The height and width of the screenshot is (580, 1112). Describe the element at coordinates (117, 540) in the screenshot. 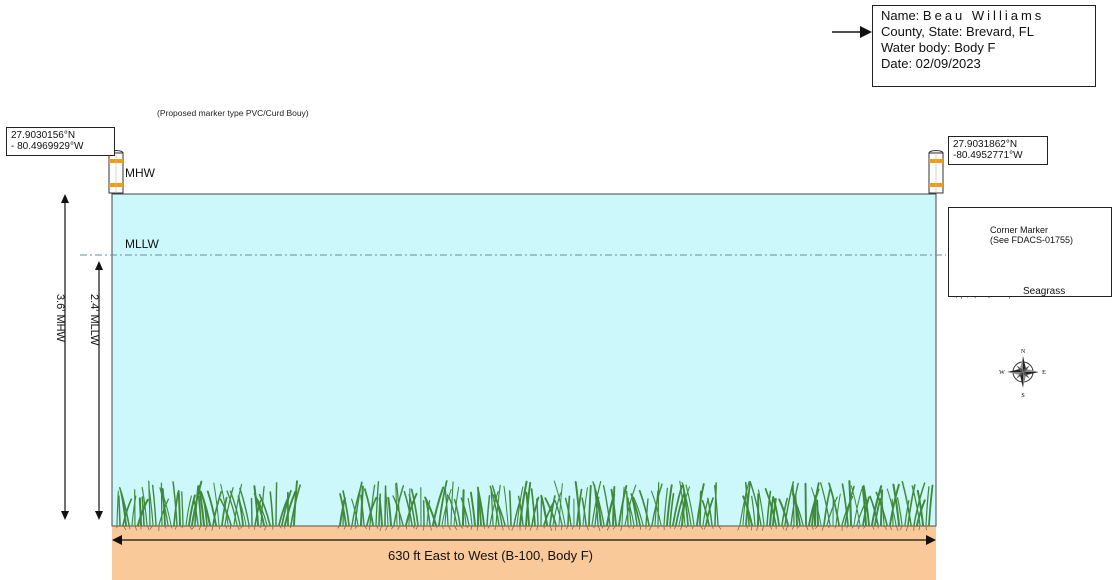

I see `width-arrow-left` at that location.